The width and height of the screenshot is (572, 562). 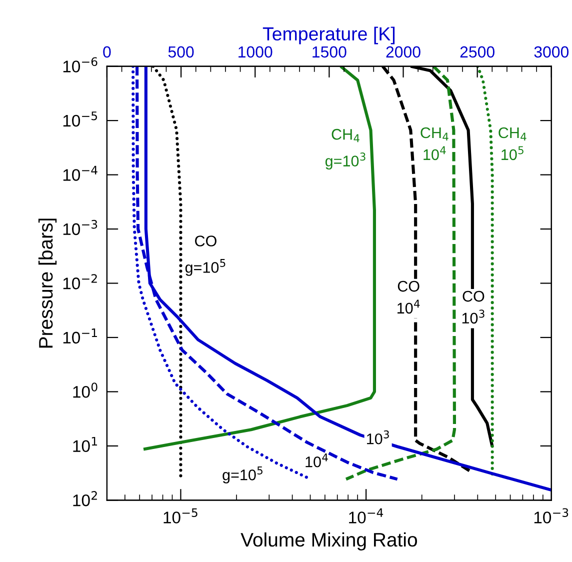 I want to click on x2-tick-label: 2500, so click(x=477, y=52).